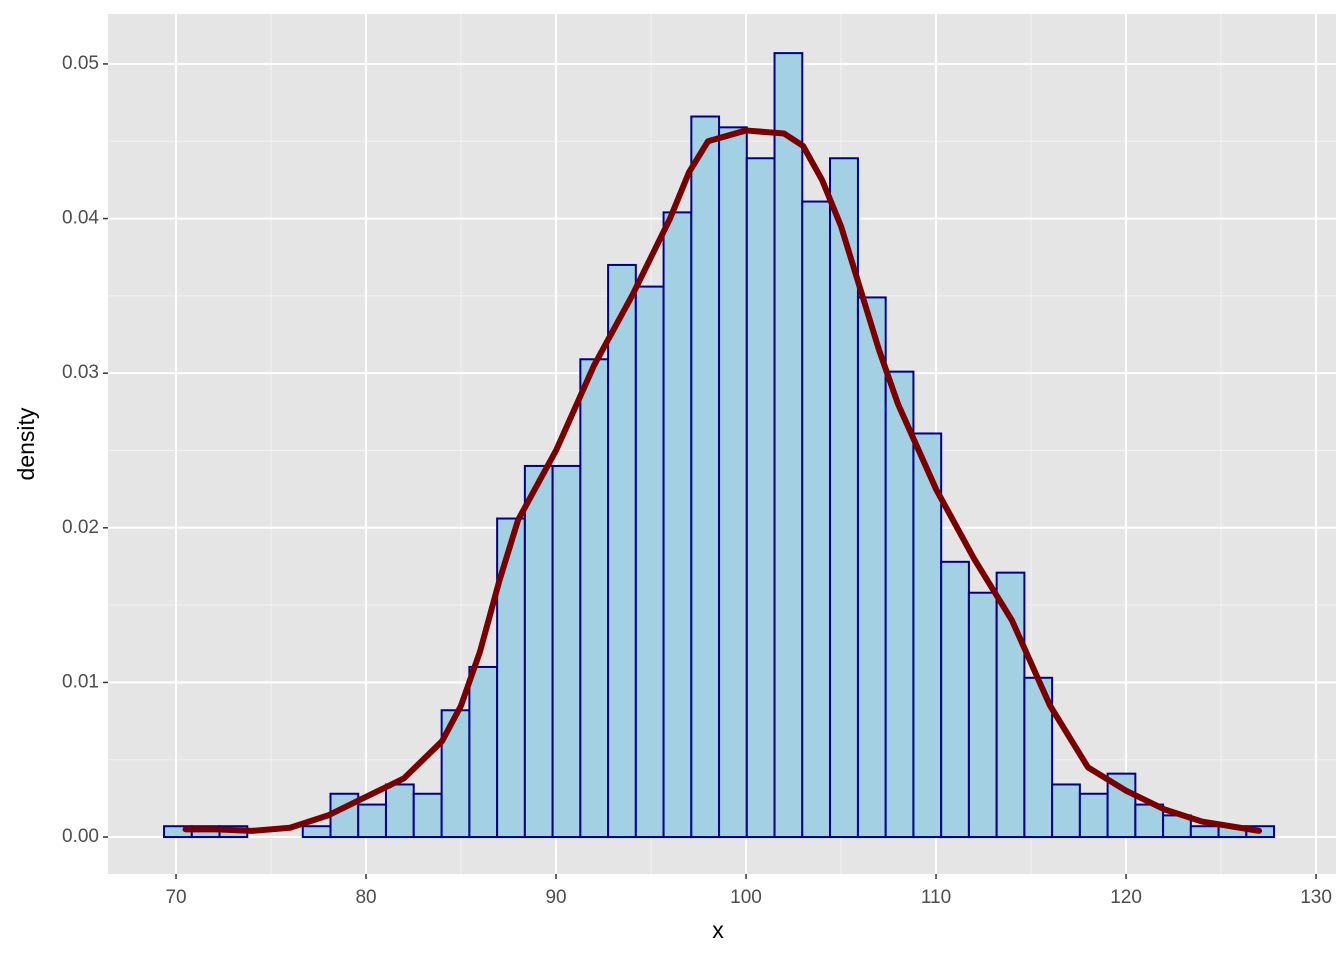 This screenshot has width=1344, height=965. Describe the element at coordinates (80, 372) in the screenshot. I see `y-tick-label: 0.03` at that location.